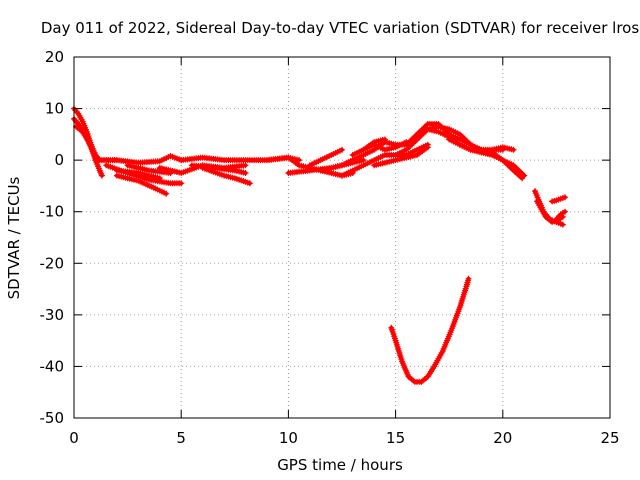 Image resolution: width=640 pixels, height=480 pixels. Describe the element at coordinates (609, 438) in the screenshot. I see `x-tick-label: 25` at that location.